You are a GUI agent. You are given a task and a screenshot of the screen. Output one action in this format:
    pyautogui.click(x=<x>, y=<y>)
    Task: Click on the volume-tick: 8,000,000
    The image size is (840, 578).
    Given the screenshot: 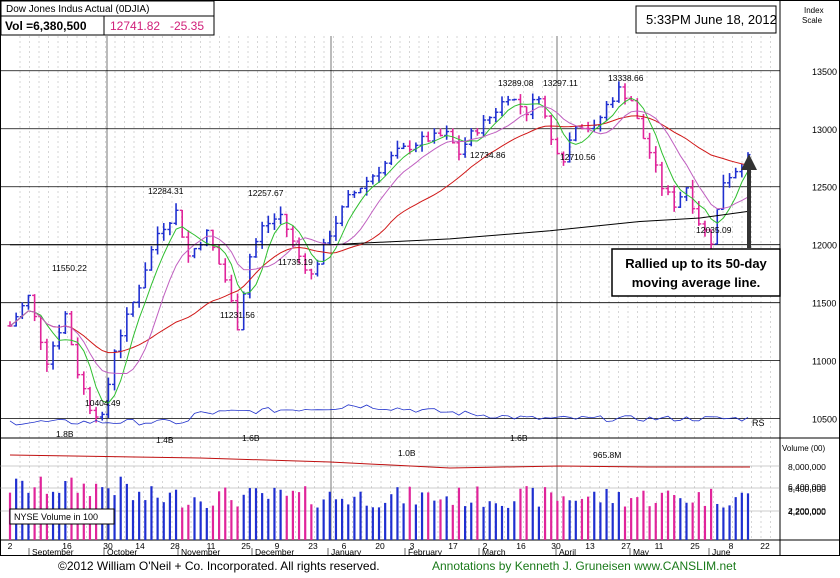 What is the action you would take?
    pyautogui.click(x=807, y=467)
    